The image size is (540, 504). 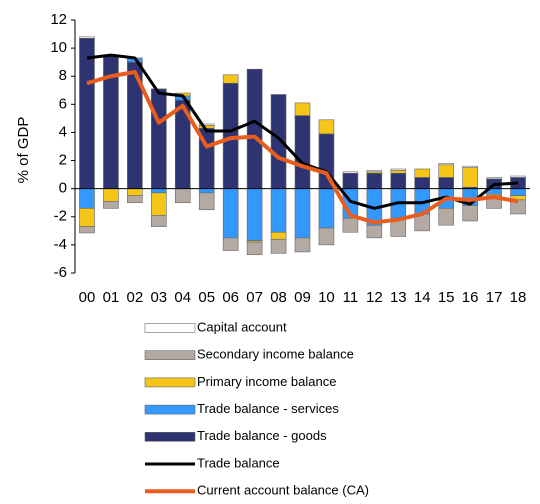 What do you see at coordinates (374, 297) in the screenshot?
I see `x-tick-label: 12` at bounding box center [374, 297].